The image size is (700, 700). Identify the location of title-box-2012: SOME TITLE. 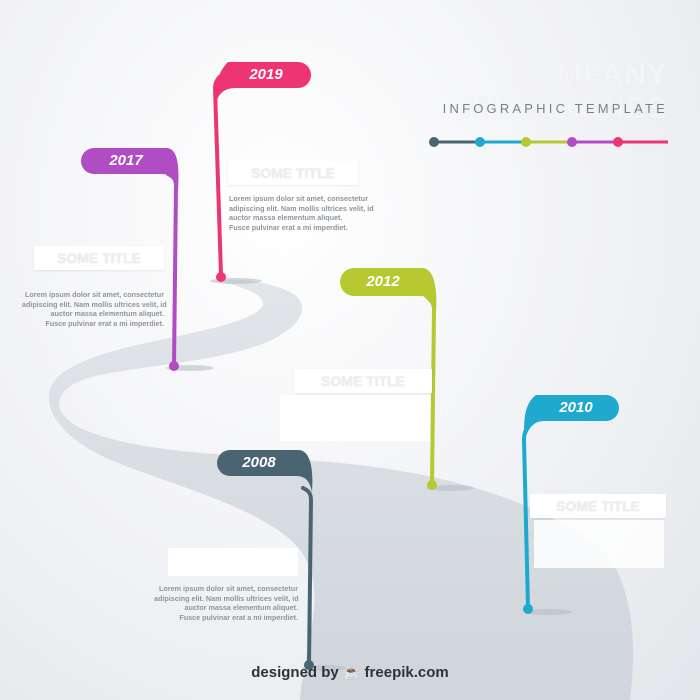
(363, 381).